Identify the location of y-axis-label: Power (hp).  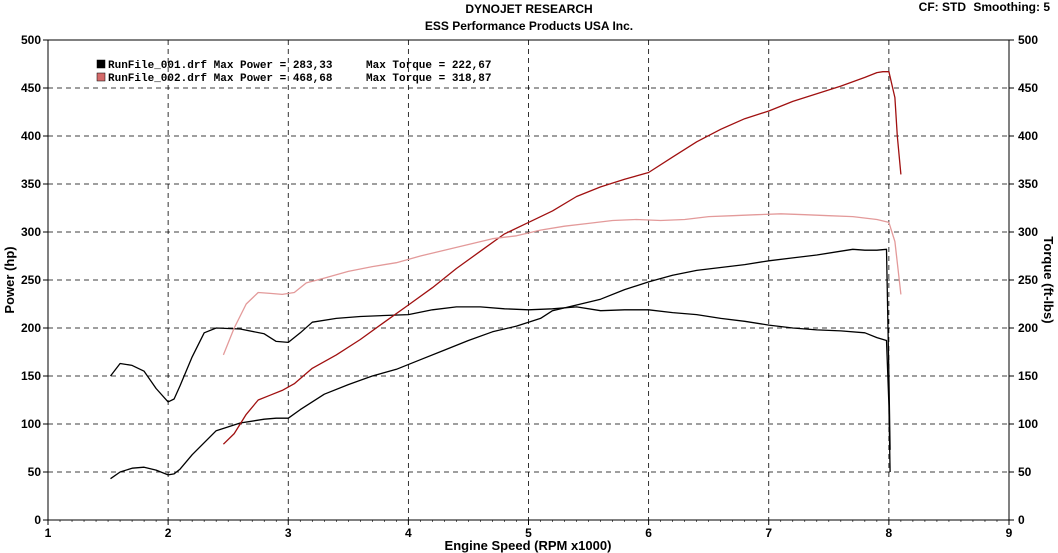
(9, 279).